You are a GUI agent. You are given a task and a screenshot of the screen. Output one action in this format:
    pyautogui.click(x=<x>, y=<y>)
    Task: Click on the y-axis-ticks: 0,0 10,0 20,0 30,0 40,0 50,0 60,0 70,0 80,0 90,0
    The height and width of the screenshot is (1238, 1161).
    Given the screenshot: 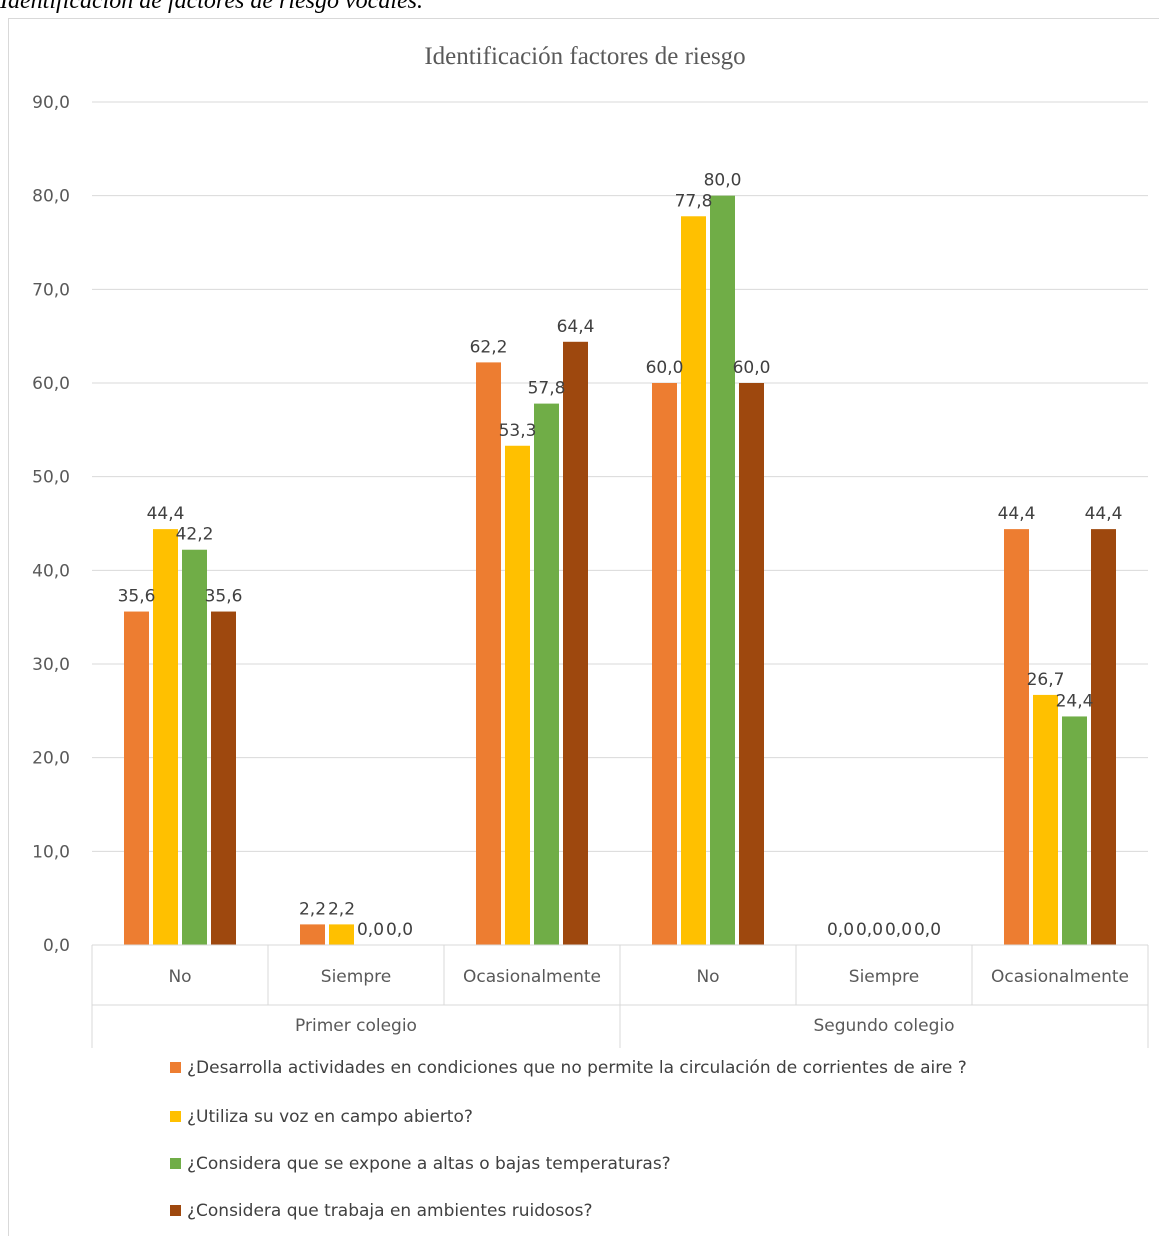 What is the action you would take?
    pyautogui.click(x=51, y=524)
    